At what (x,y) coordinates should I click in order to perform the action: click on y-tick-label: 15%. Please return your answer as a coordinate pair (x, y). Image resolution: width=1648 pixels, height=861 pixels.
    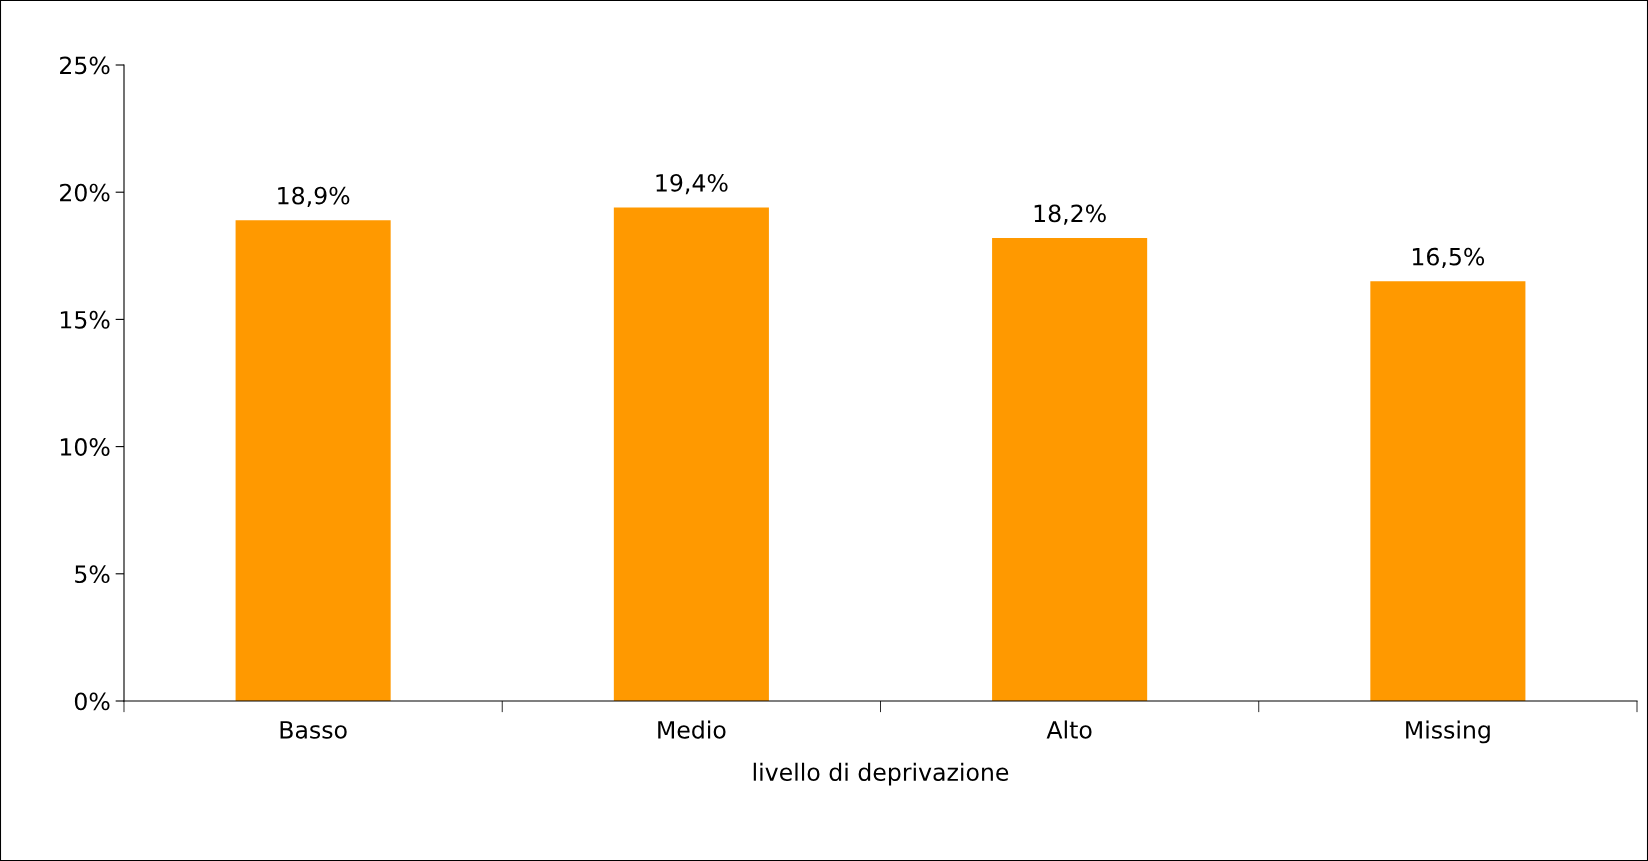
    Looking at the image, I should click on (85, 319).